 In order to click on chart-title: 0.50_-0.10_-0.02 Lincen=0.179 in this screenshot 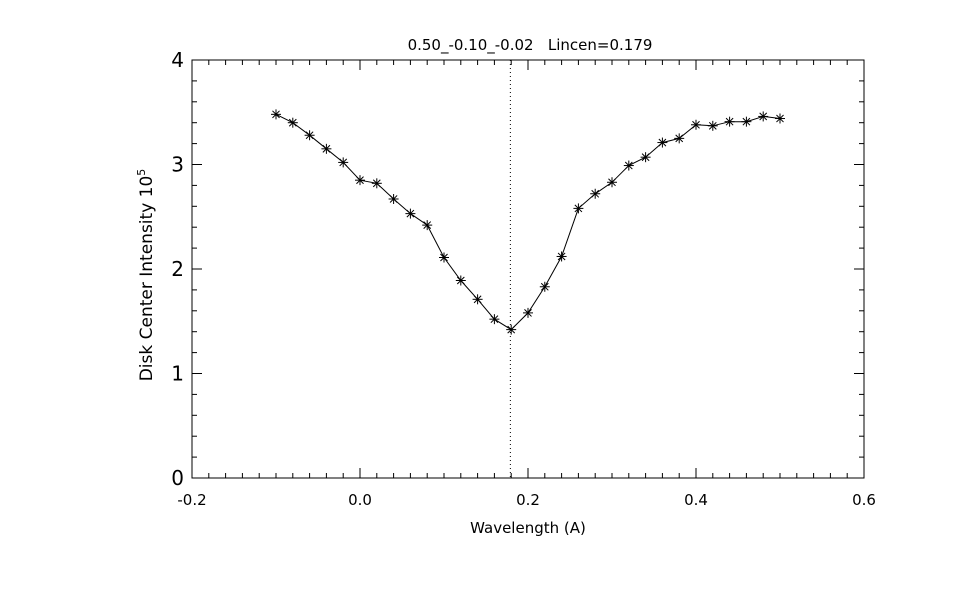, I will do `click(530, 45)`.